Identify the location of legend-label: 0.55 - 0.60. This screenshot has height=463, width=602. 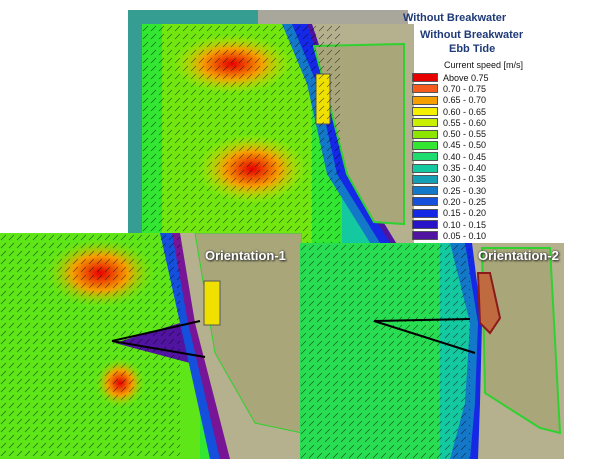
(465, 122).